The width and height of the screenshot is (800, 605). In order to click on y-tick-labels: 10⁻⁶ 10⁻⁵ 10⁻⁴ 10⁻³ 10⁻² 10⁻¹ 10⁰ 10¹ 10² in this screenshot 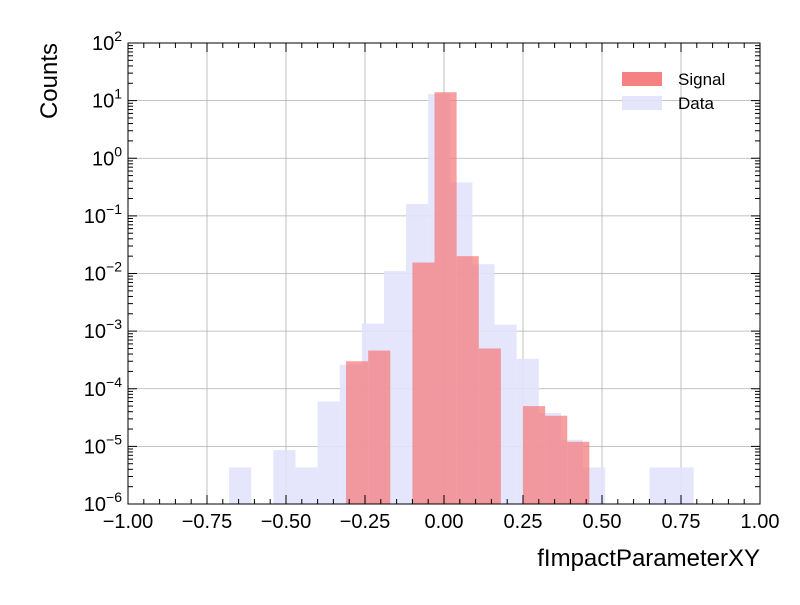, I will do `click(103, 272)`.